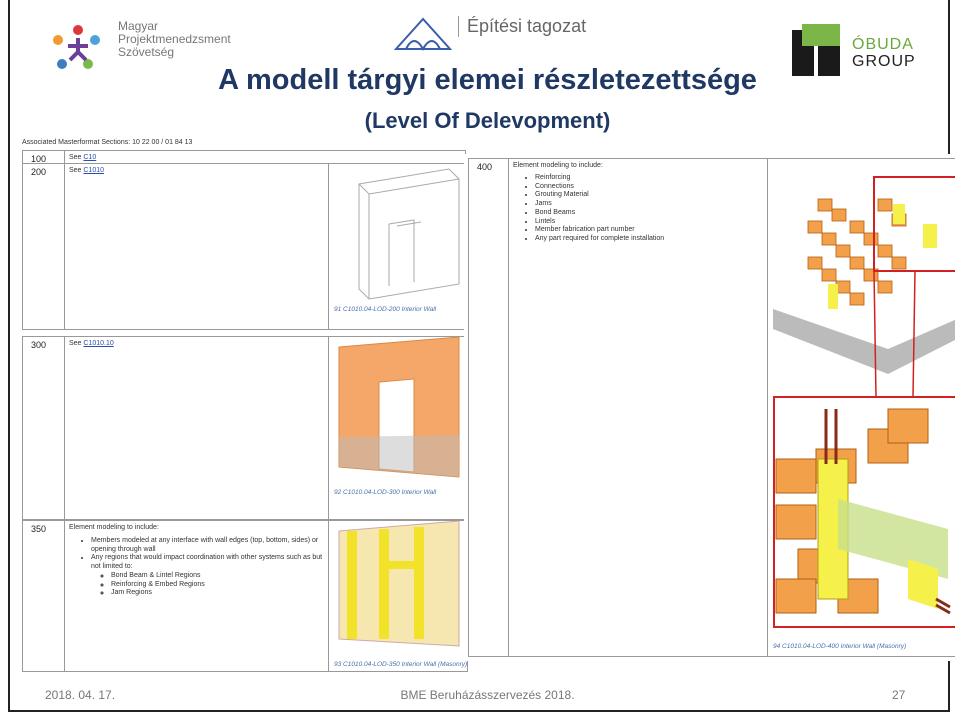 The image size is (955, 722). I want to click on level: 200, so click(39, 172).